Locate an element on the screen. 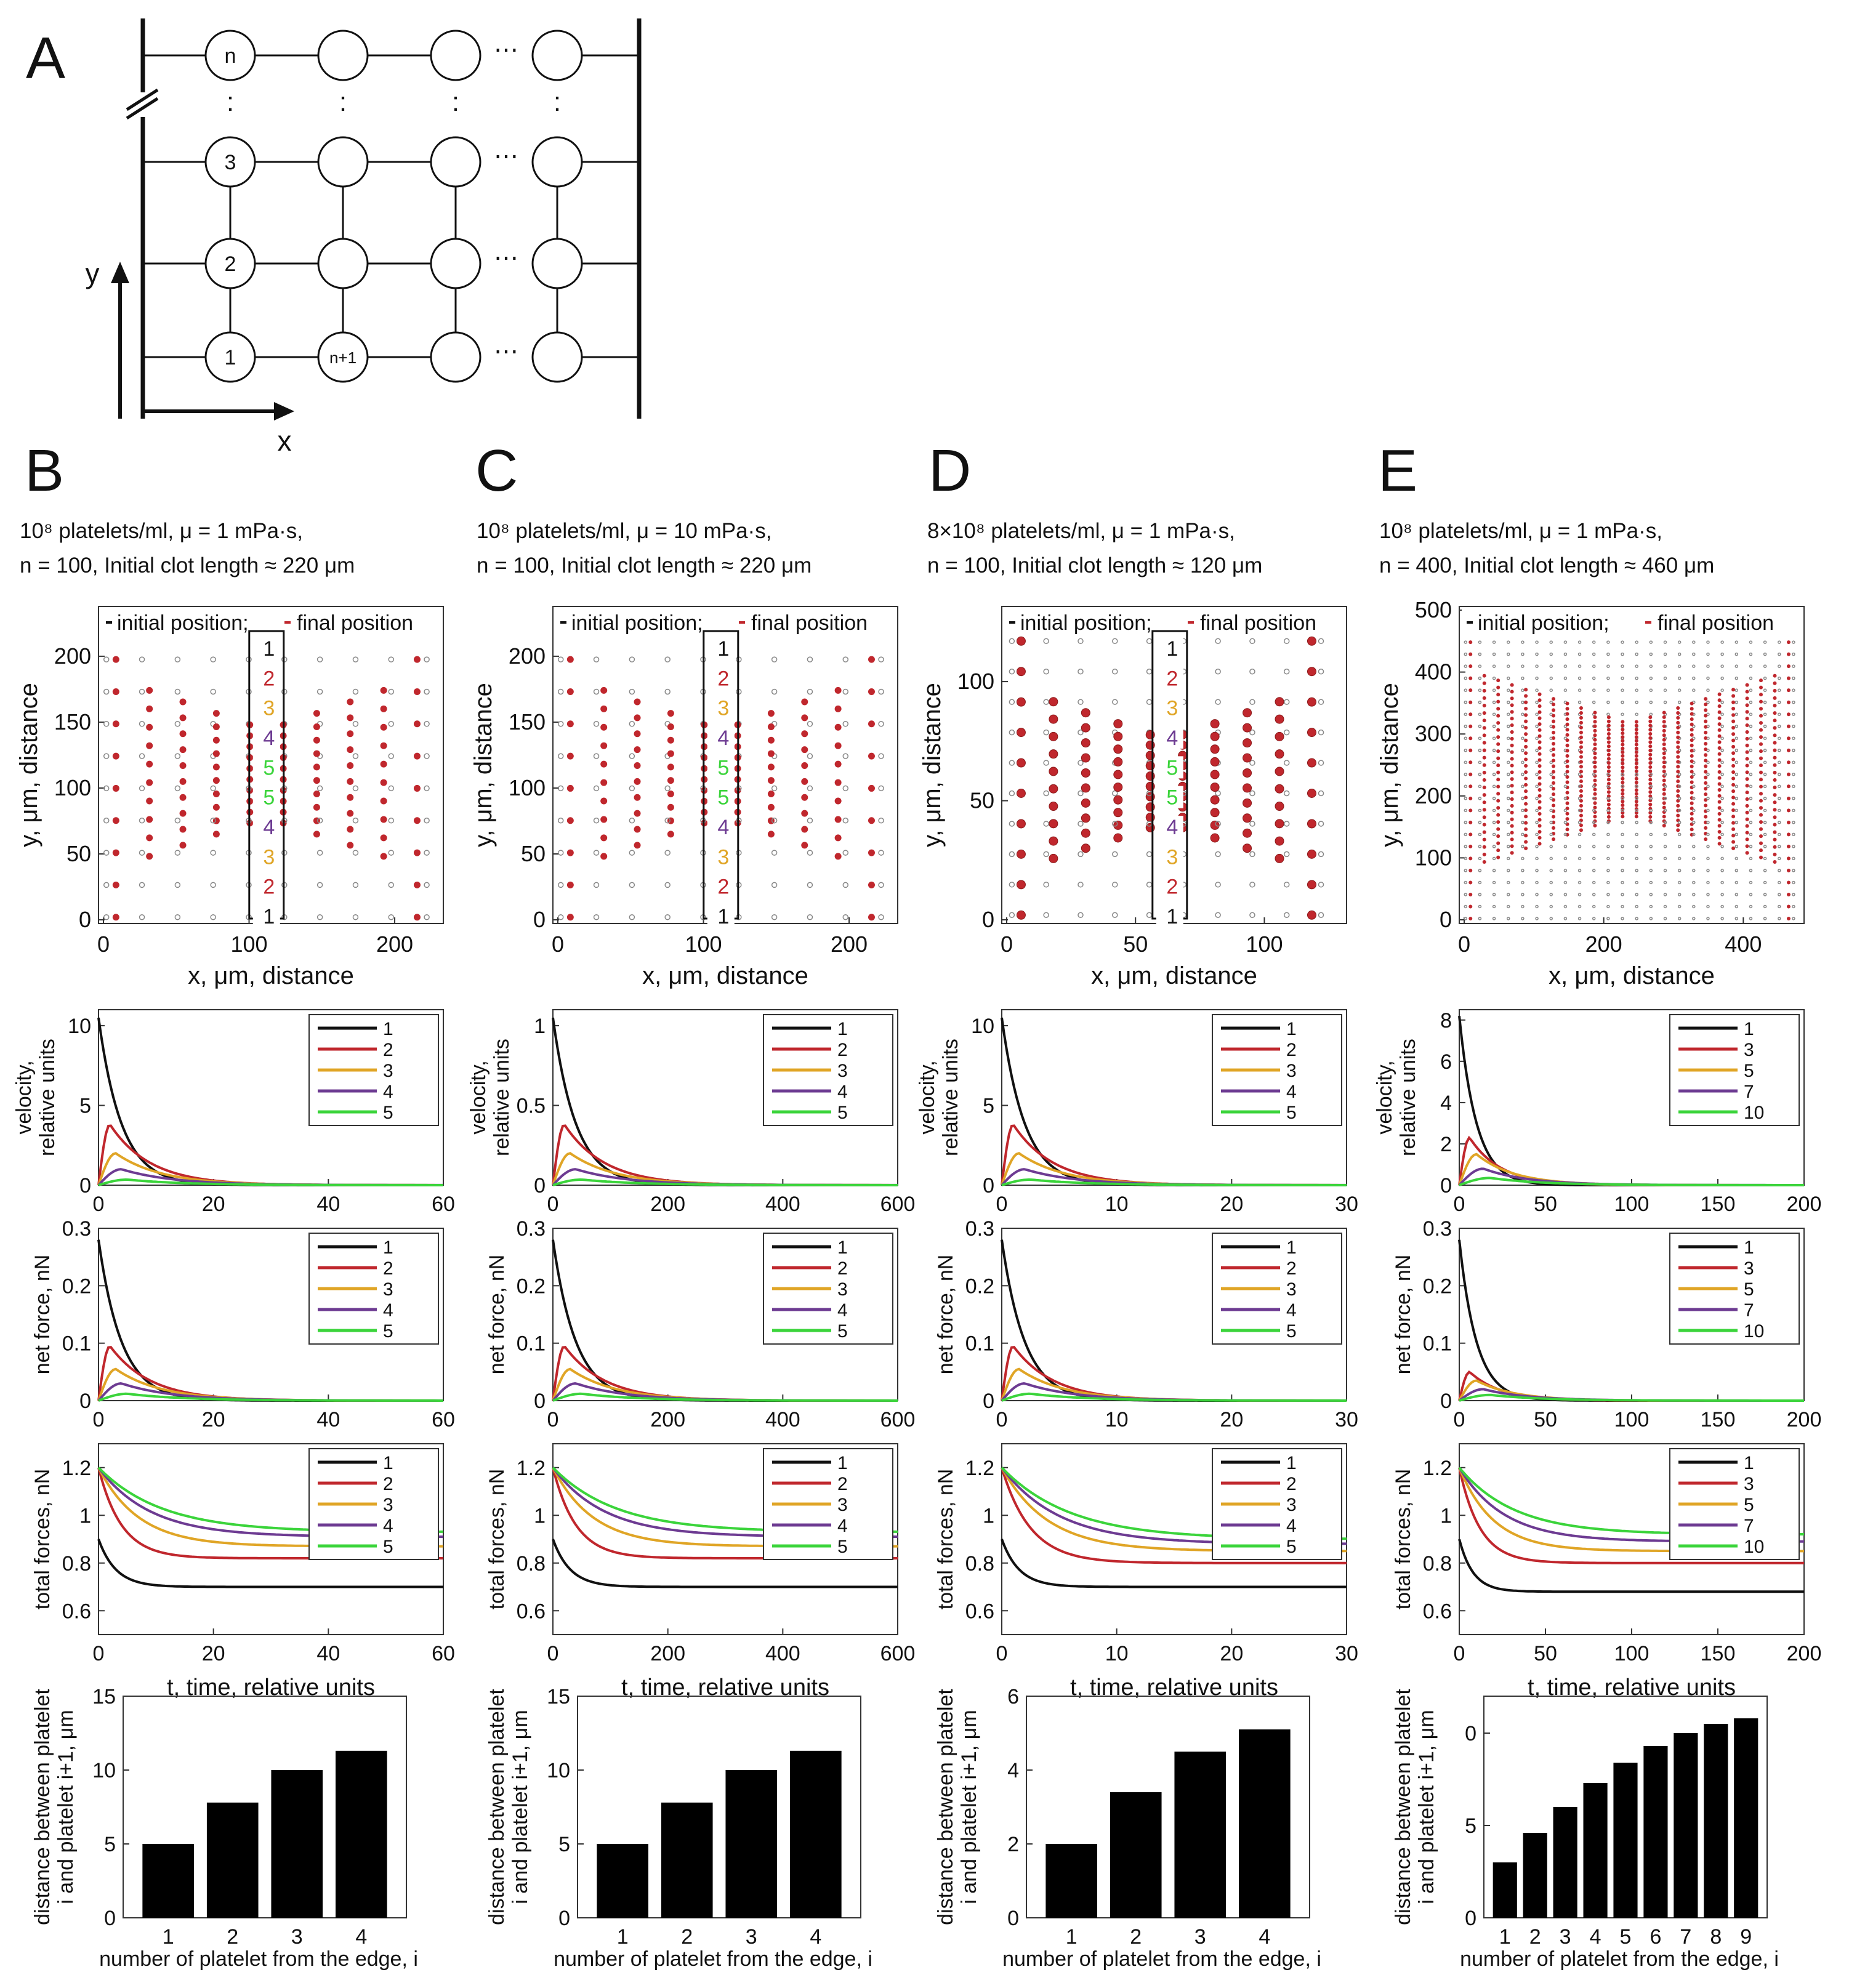 Image resolution: width=1849 pixels, height=1988 pixels. panel-a-dots: ⋯ is located at coordinates (506, 351).